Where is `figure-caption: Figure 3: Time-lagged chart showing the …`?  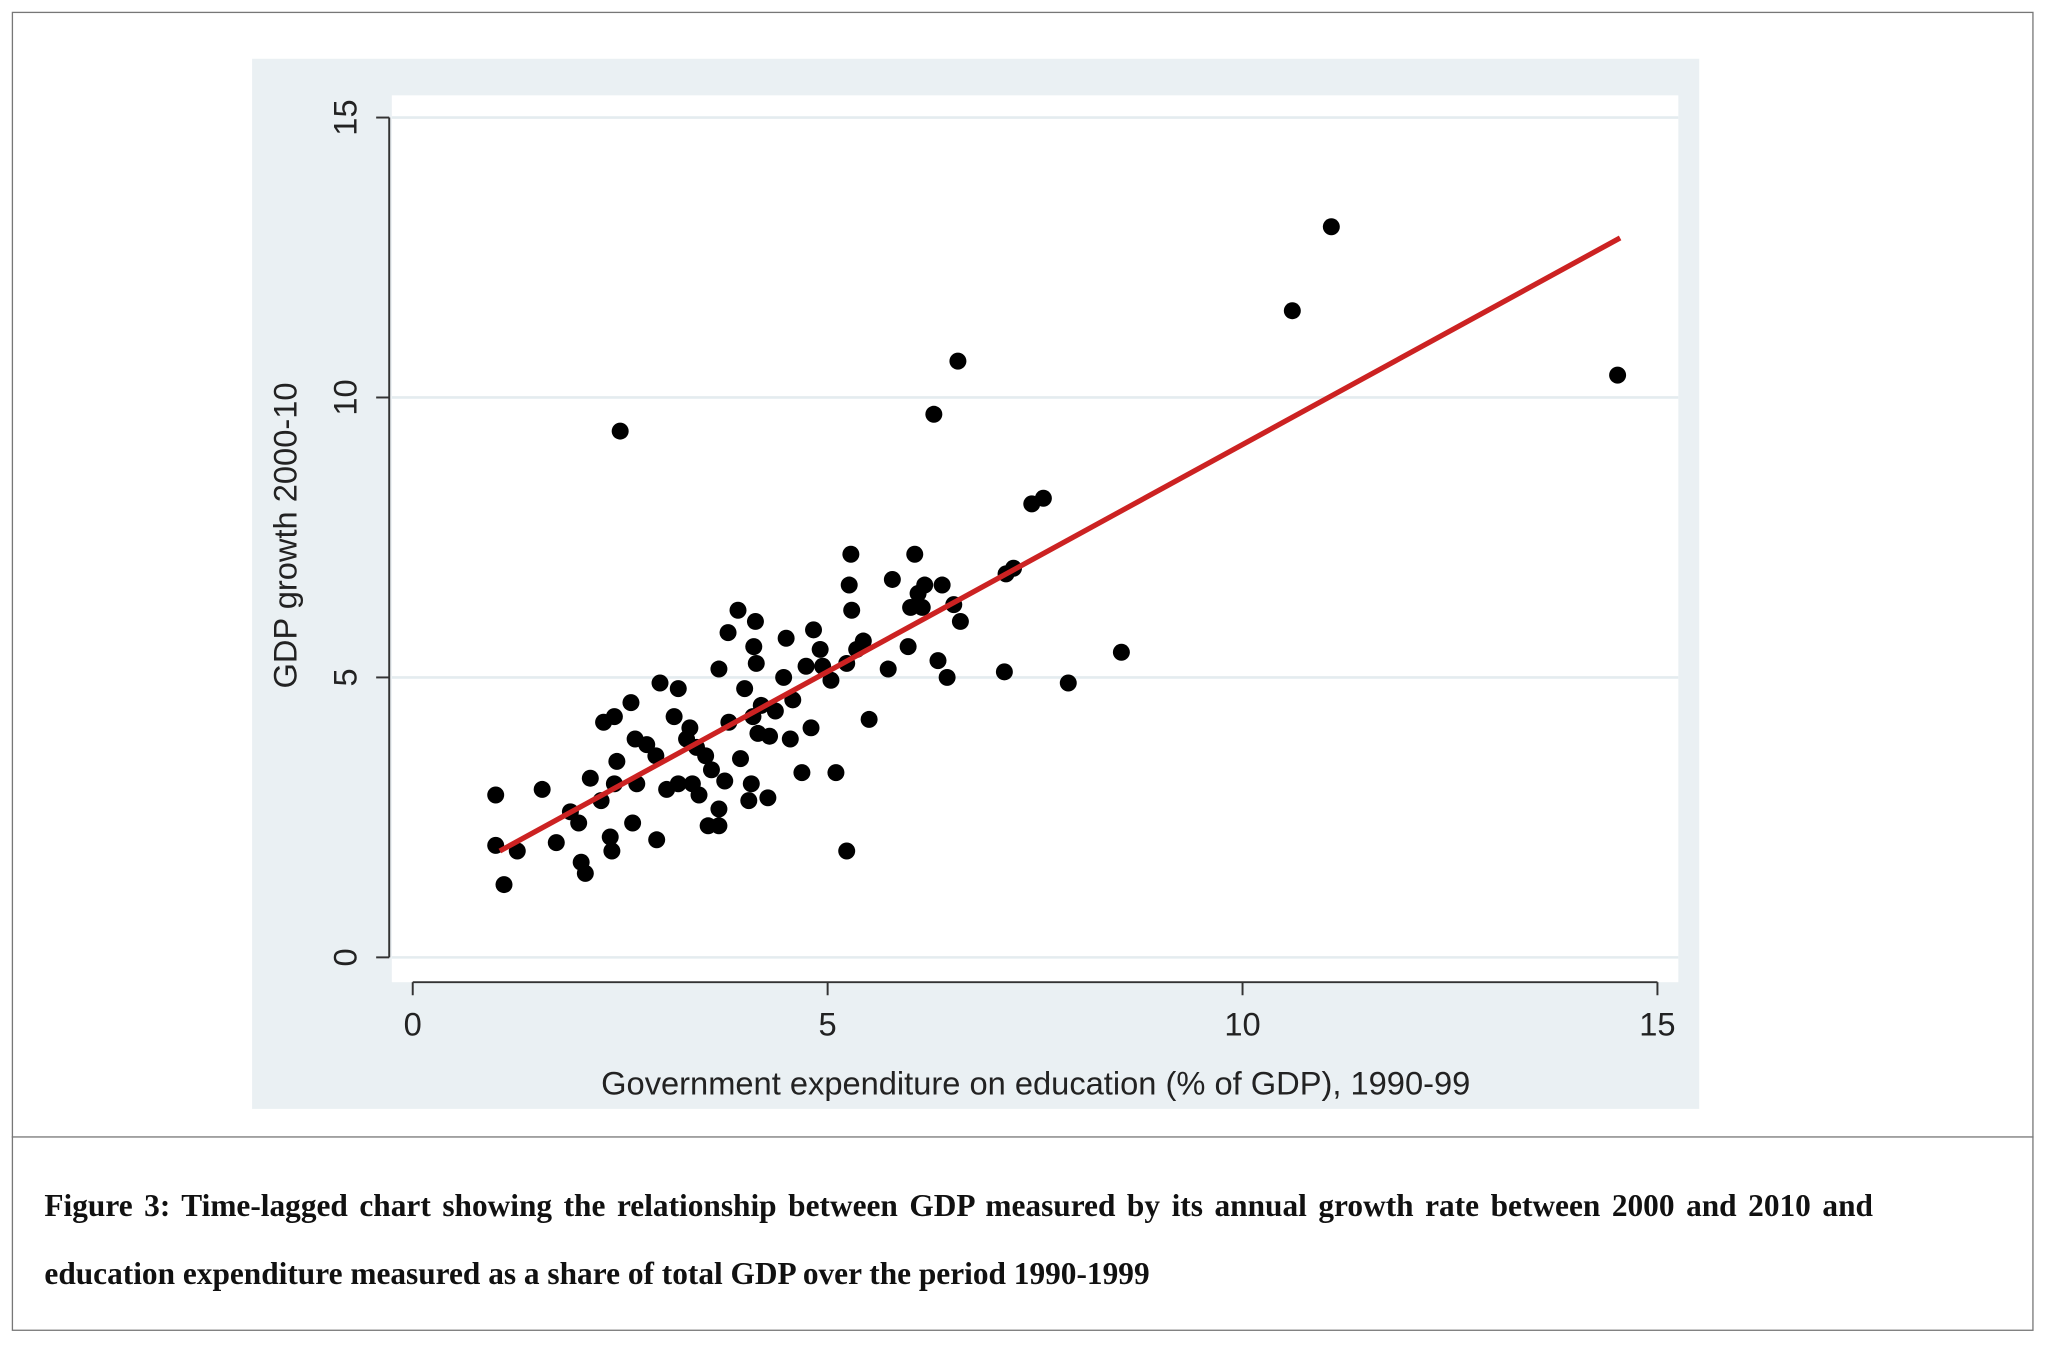
figure-caption: Figure 3: Time-lagged chart showing the … is located at coordinates (958, 1240).